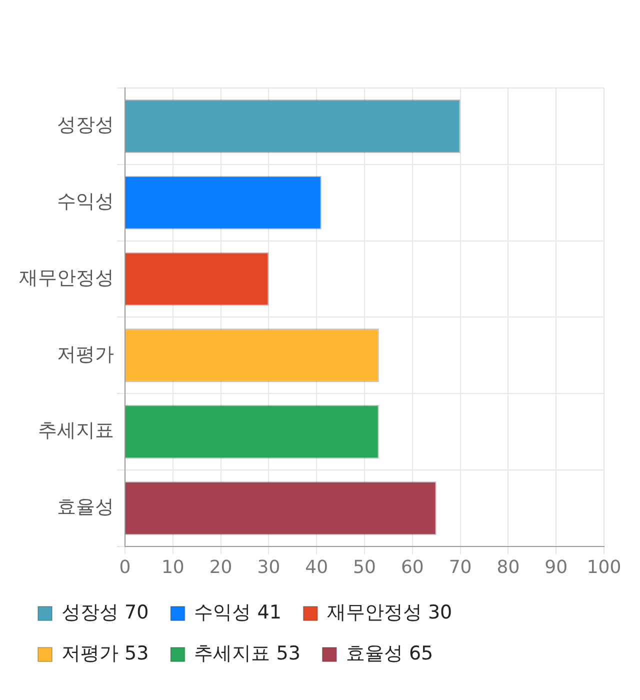 This screenshot has height=700, width=640. I want to click on x-tick-label: 70, so click(460, 567).